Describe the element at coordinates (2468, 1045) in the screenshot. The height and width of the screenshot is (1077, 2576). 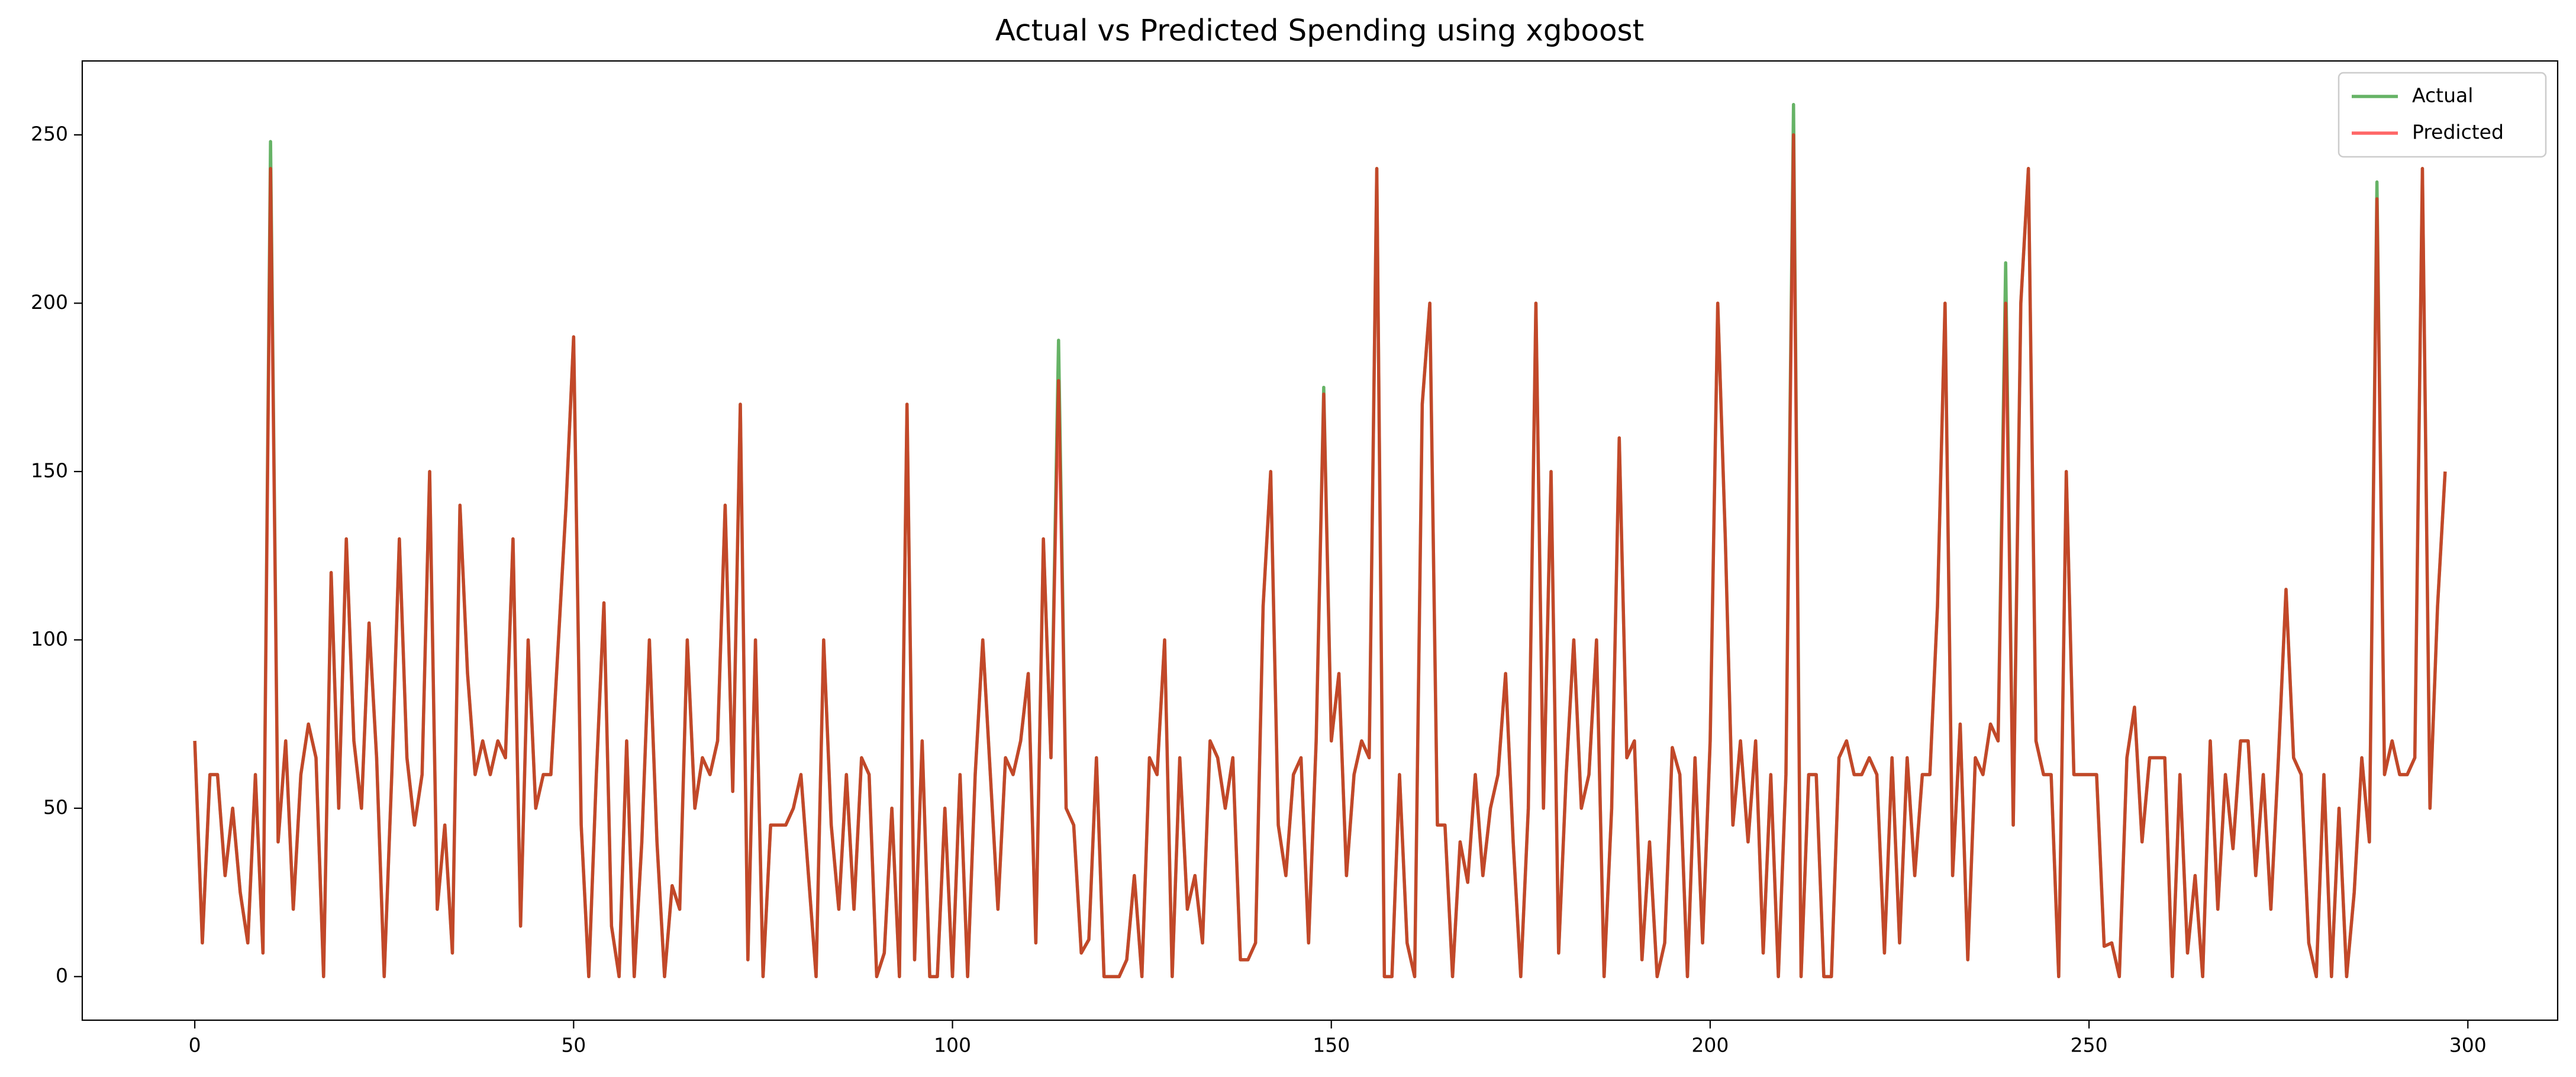
I see `x-tick-label: 300` at that location.